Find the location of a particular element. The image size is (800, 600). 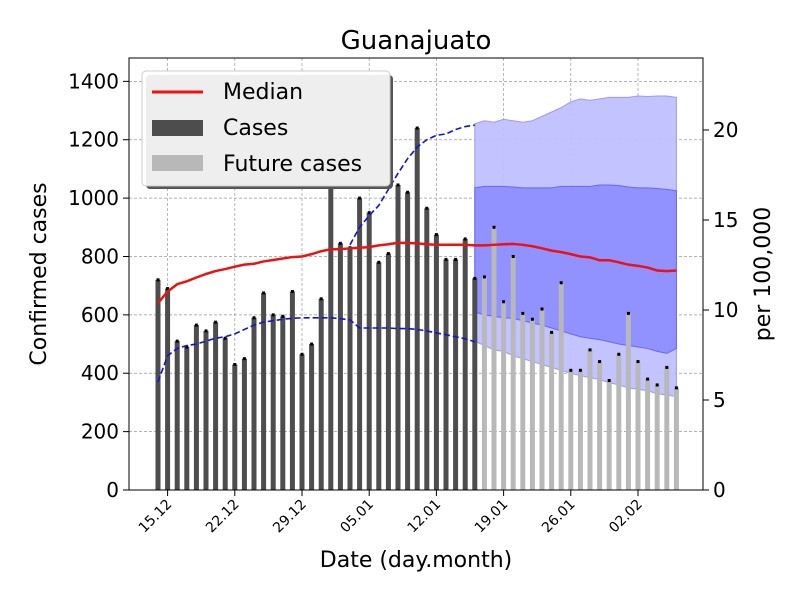

y-tick-label: 200 is located at coordinates (100, 432).